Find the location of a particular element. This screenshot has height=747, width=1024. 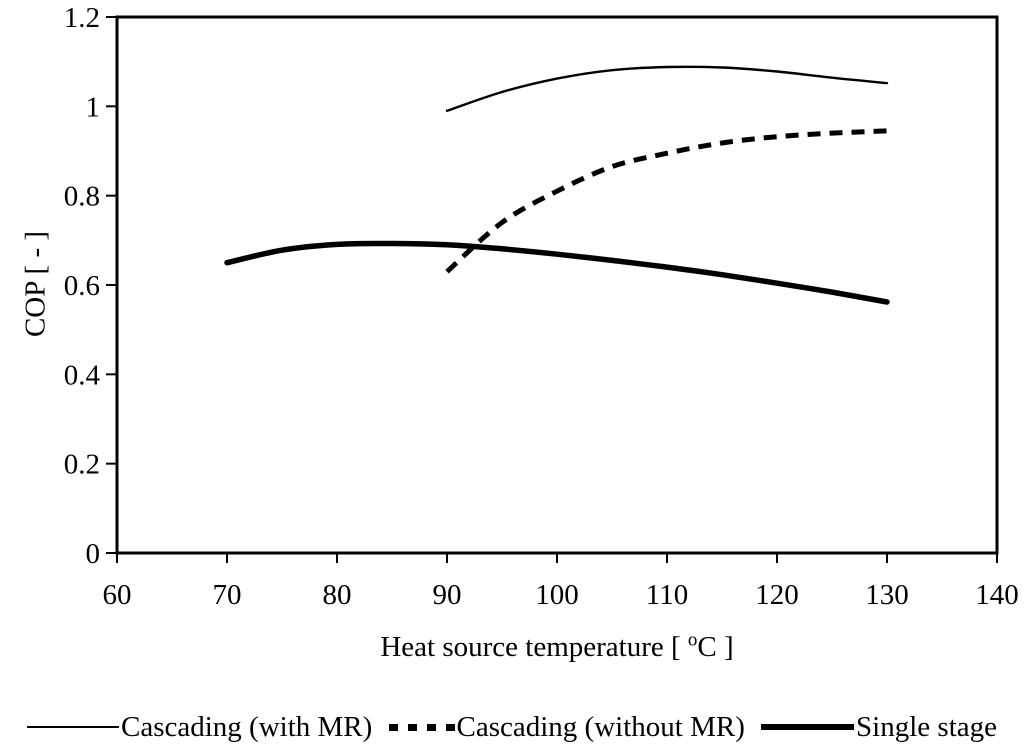

dashed-line-sample is located at coordinates (421, 727).